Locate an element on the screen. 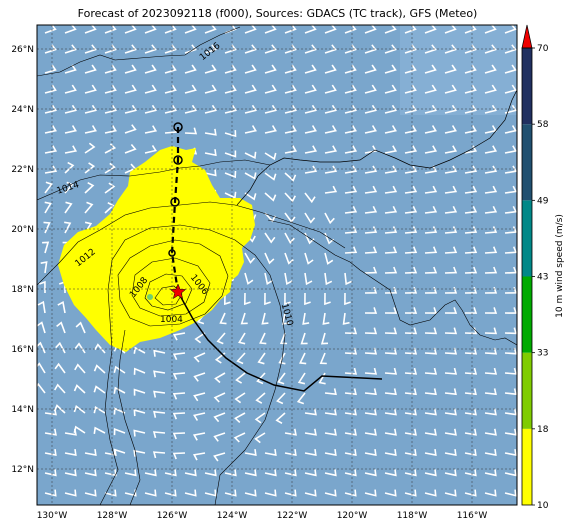 The height and width of the screenshot is (528, 575). lon-tick-label: 118°W is located at coordinates (412, 516).